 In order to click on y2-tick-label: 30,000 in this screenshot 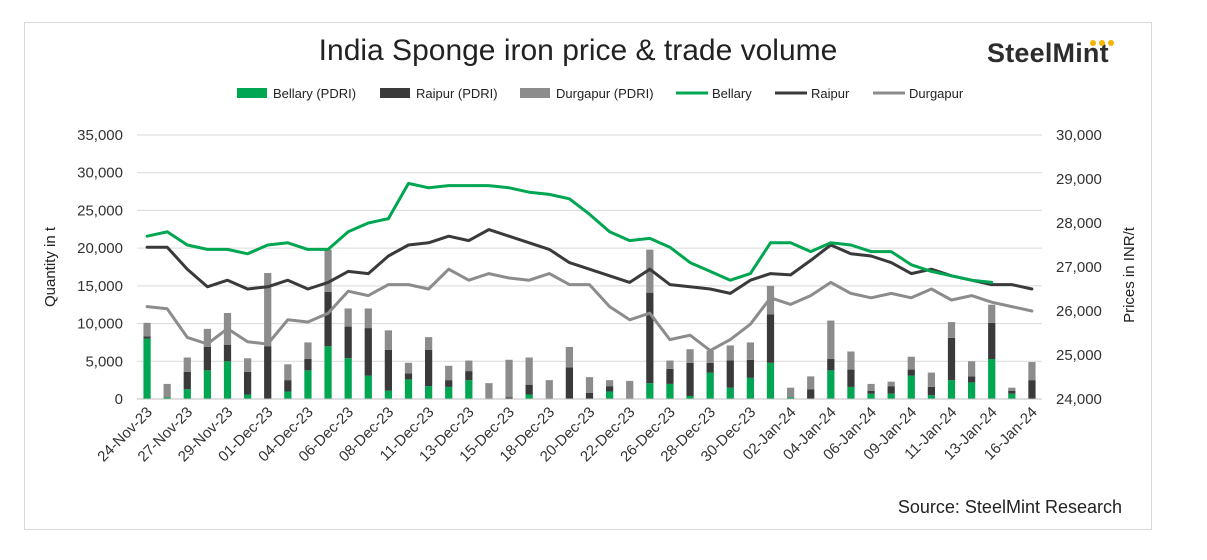, I will do `click(1079, 135)`.